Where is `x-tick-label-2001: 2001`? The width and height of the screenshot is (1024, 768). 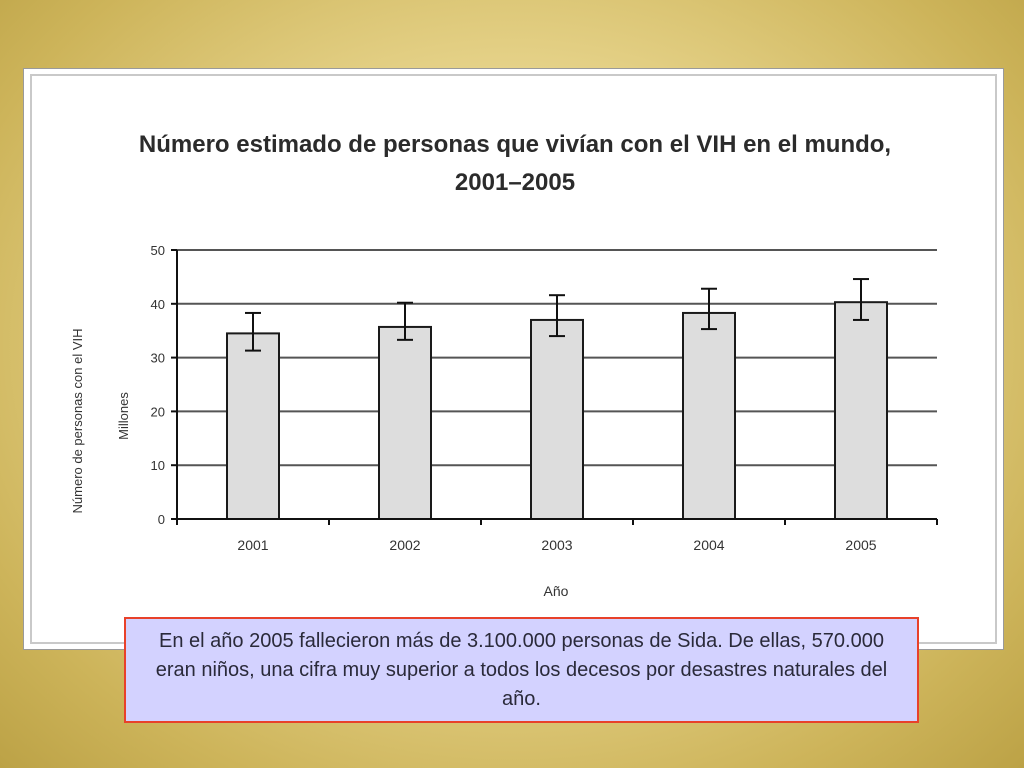 x-tick-label-2001: 2001 is located at coordinates (252, 545).